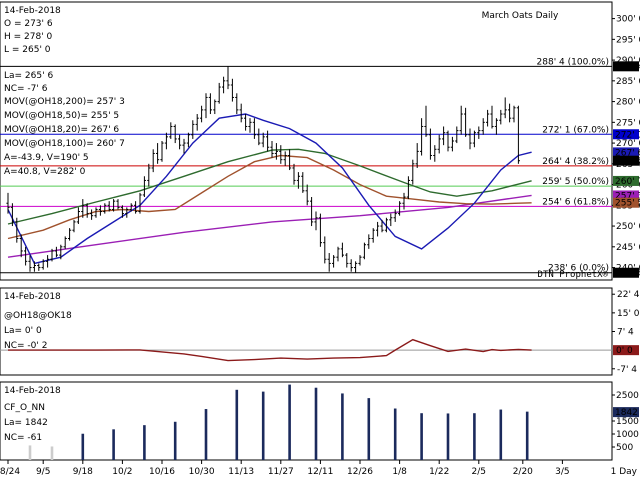 The width and height of the screenshot is (640, 480). I want to click on x-tick-label: 3/5, so click(562, 472).